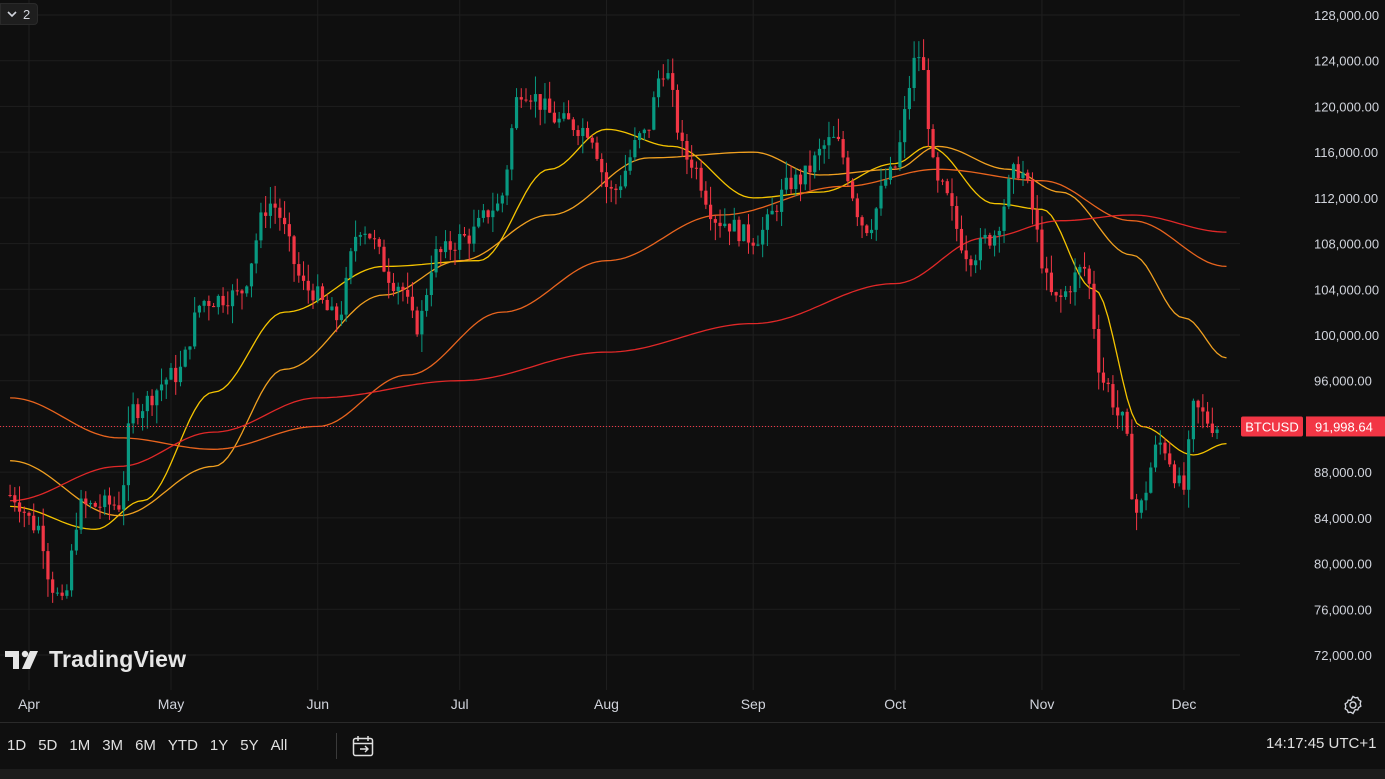 Image resolution: width=1385 pixels, height=779 pixels. What do you see at coordinates (29, 704) in the screenshot?
I see `x-tick-label: Apr` at bounding box center [29, 704].